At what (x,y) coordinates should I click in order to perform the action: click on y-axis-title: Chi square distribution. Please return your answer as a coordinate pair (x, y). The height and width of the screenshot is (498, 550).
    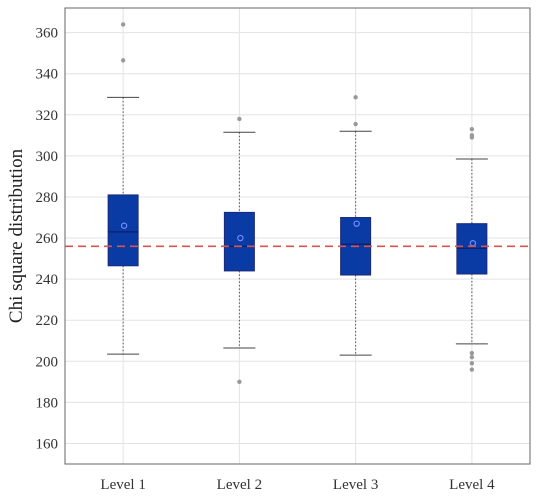
    Looking at the image, I should click on (16, 235).